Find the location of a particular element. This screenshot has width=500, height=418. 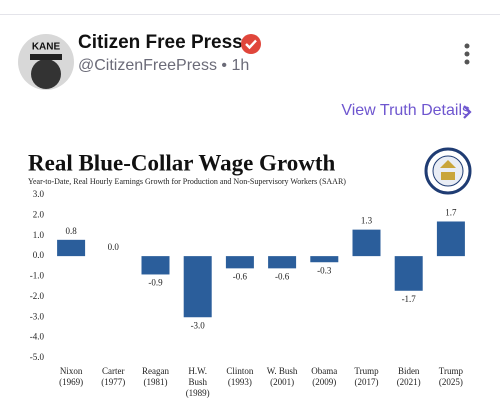

x-tick-label: Trump (2017) is located at coordinates (366, 376).